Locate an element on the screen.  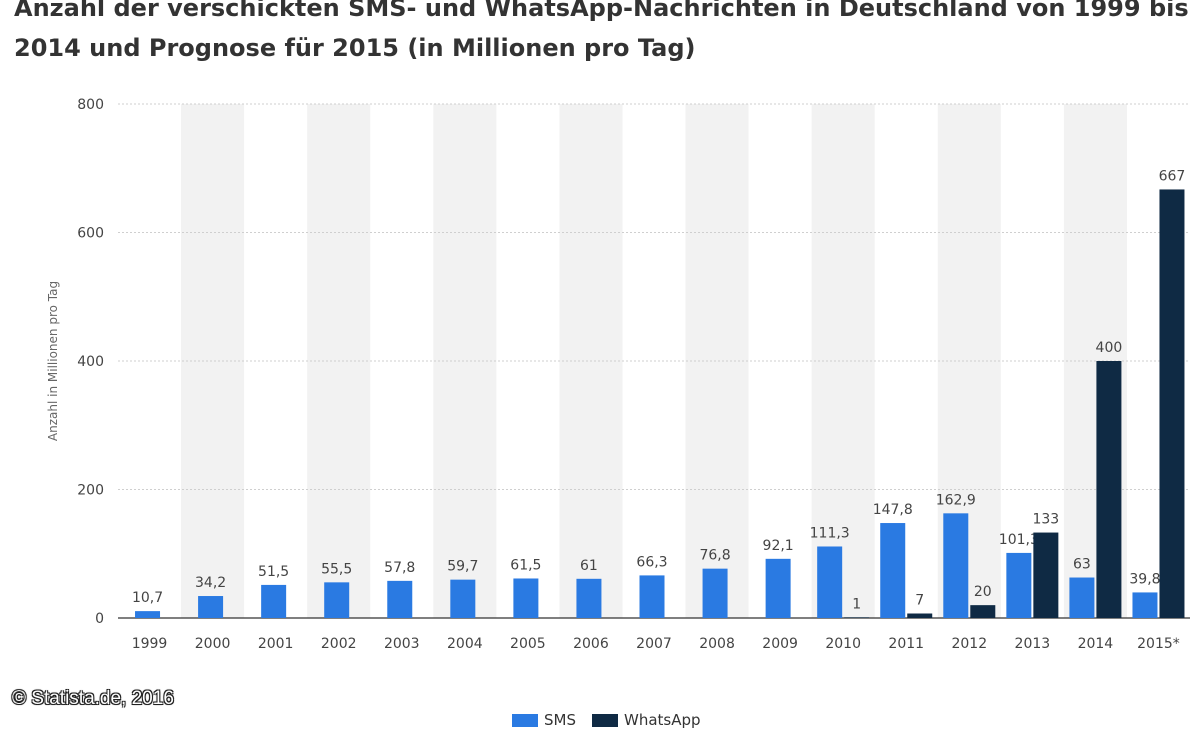
x-tick-label: 2014 is located at coordinates (1096, 644).